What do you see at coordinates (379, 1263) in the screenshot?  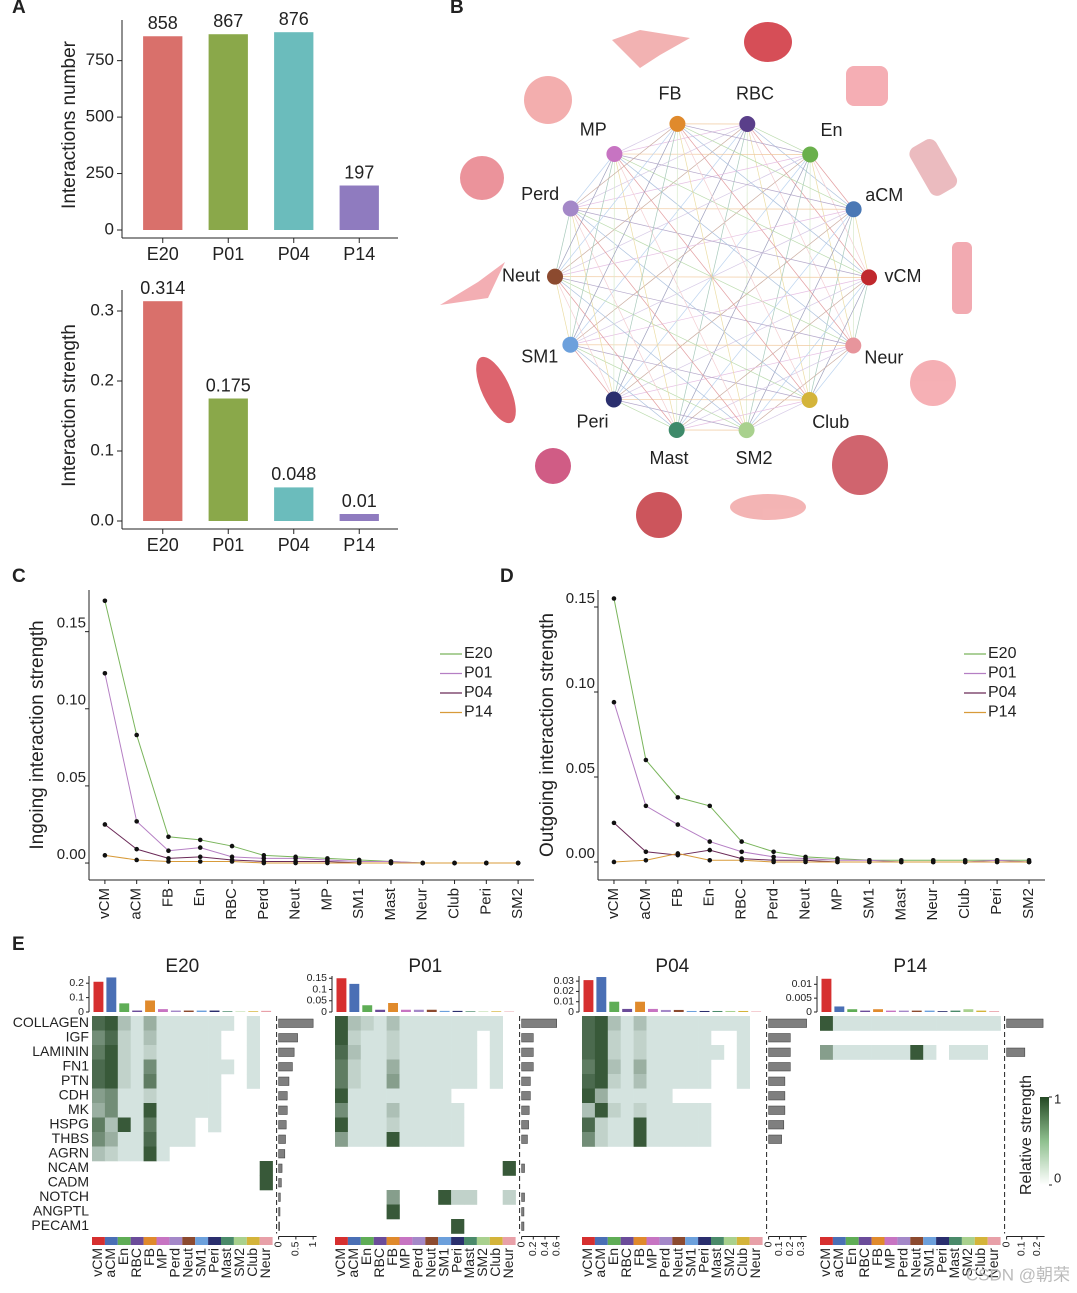 I see `column-label: RBC` at bounding box center [379, 1263].